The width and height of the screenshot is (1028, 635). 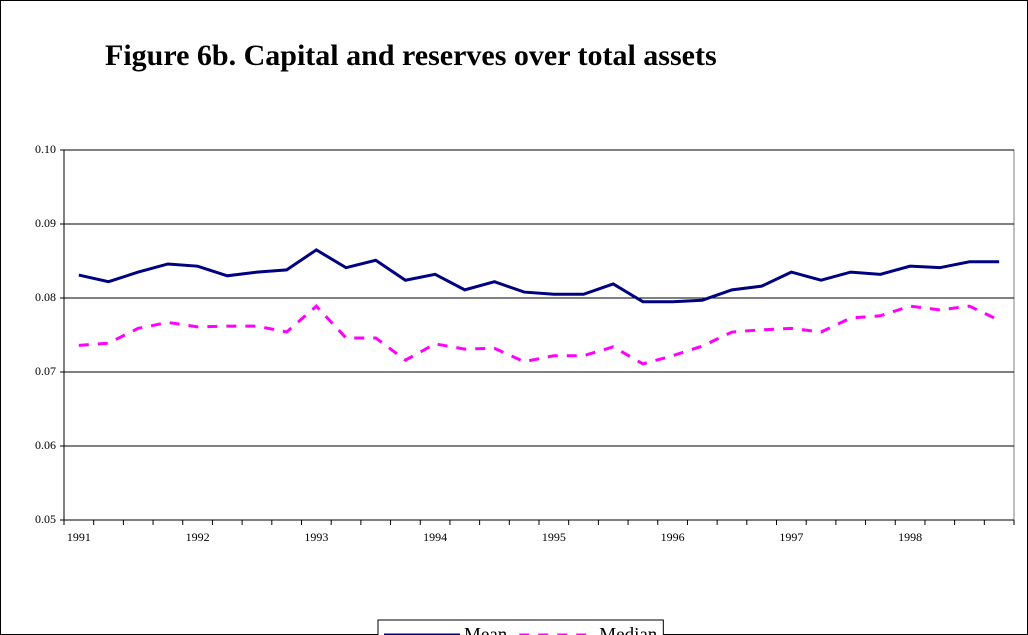 I want to click on x-tick-label: 1995, so click(x=554, y=537).